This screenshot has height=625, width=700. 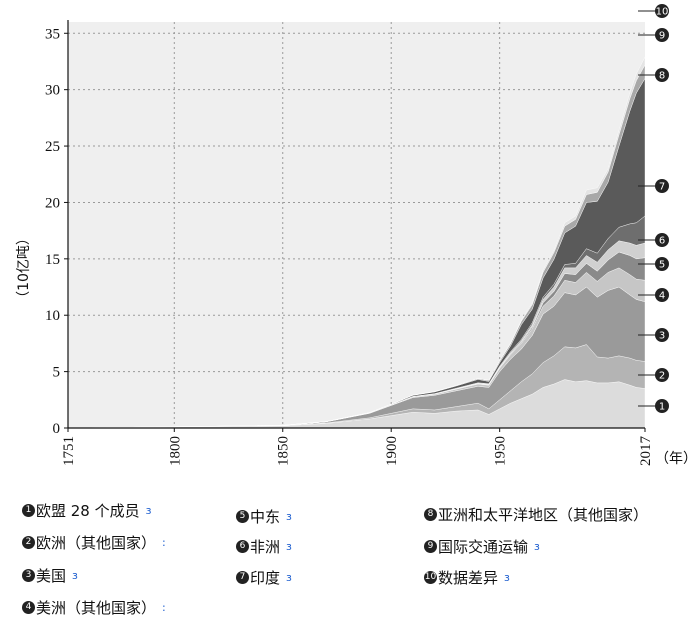 I want to click on legend-label: 美国, so click(x=51, y=576).